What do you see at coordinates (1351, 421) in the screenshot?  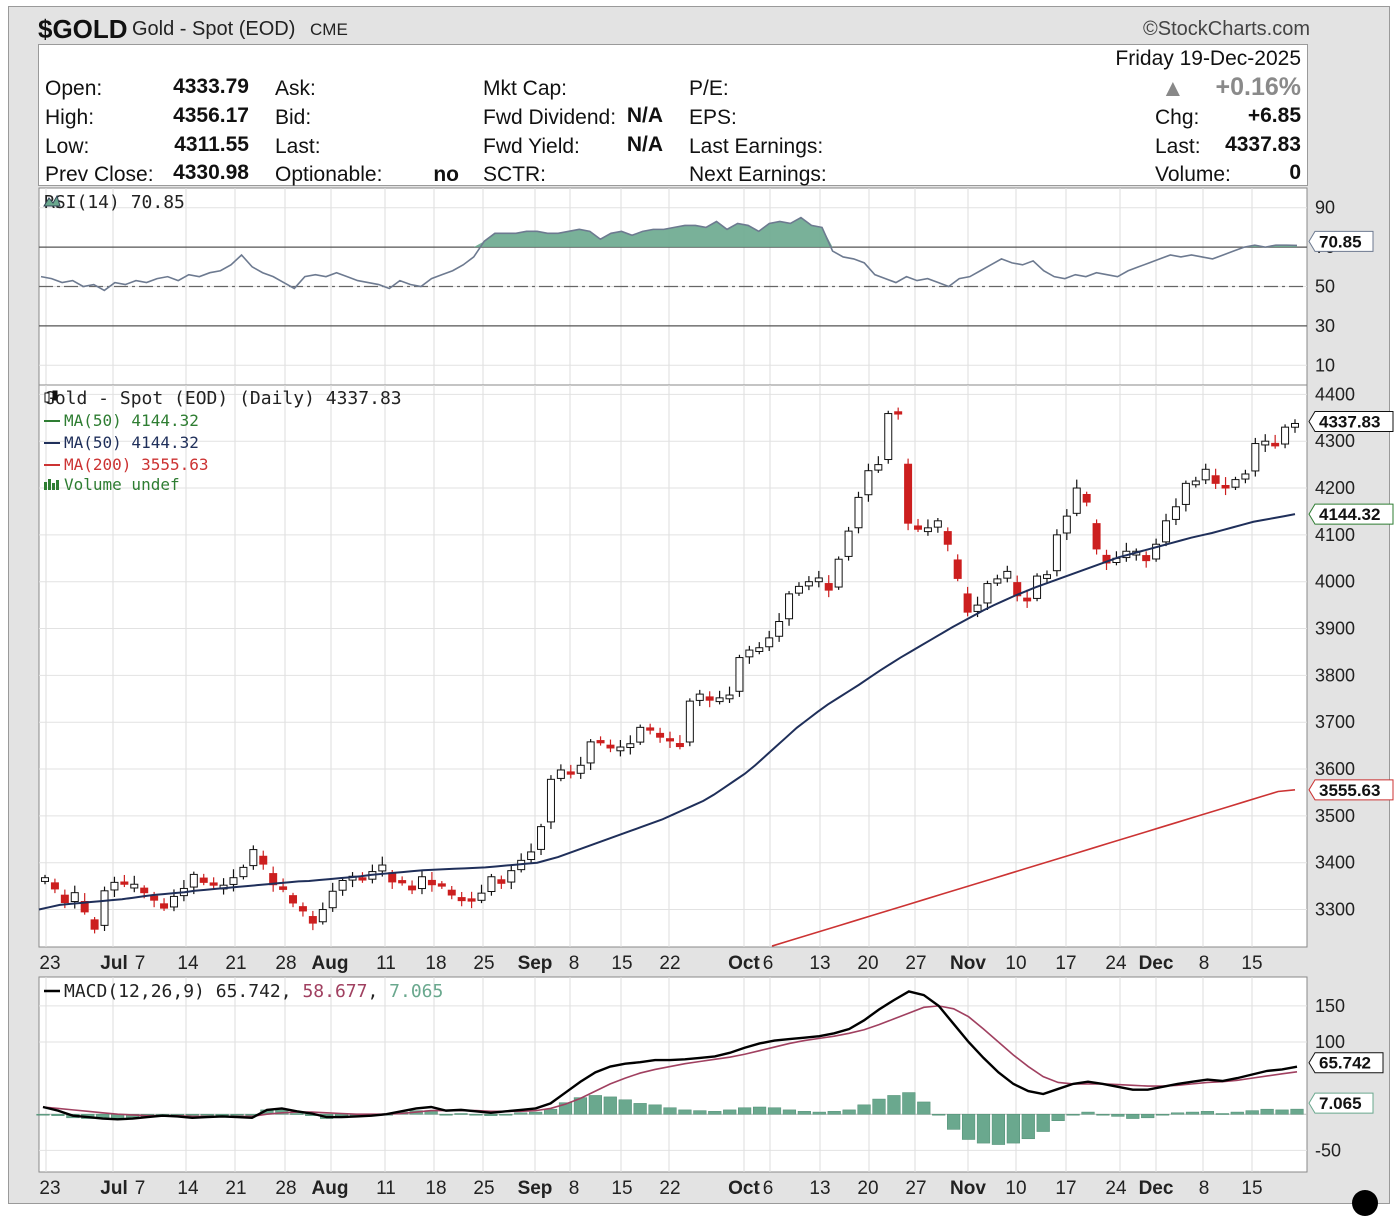 I see `price-last-label-box` at bounding box center [1351, 421].